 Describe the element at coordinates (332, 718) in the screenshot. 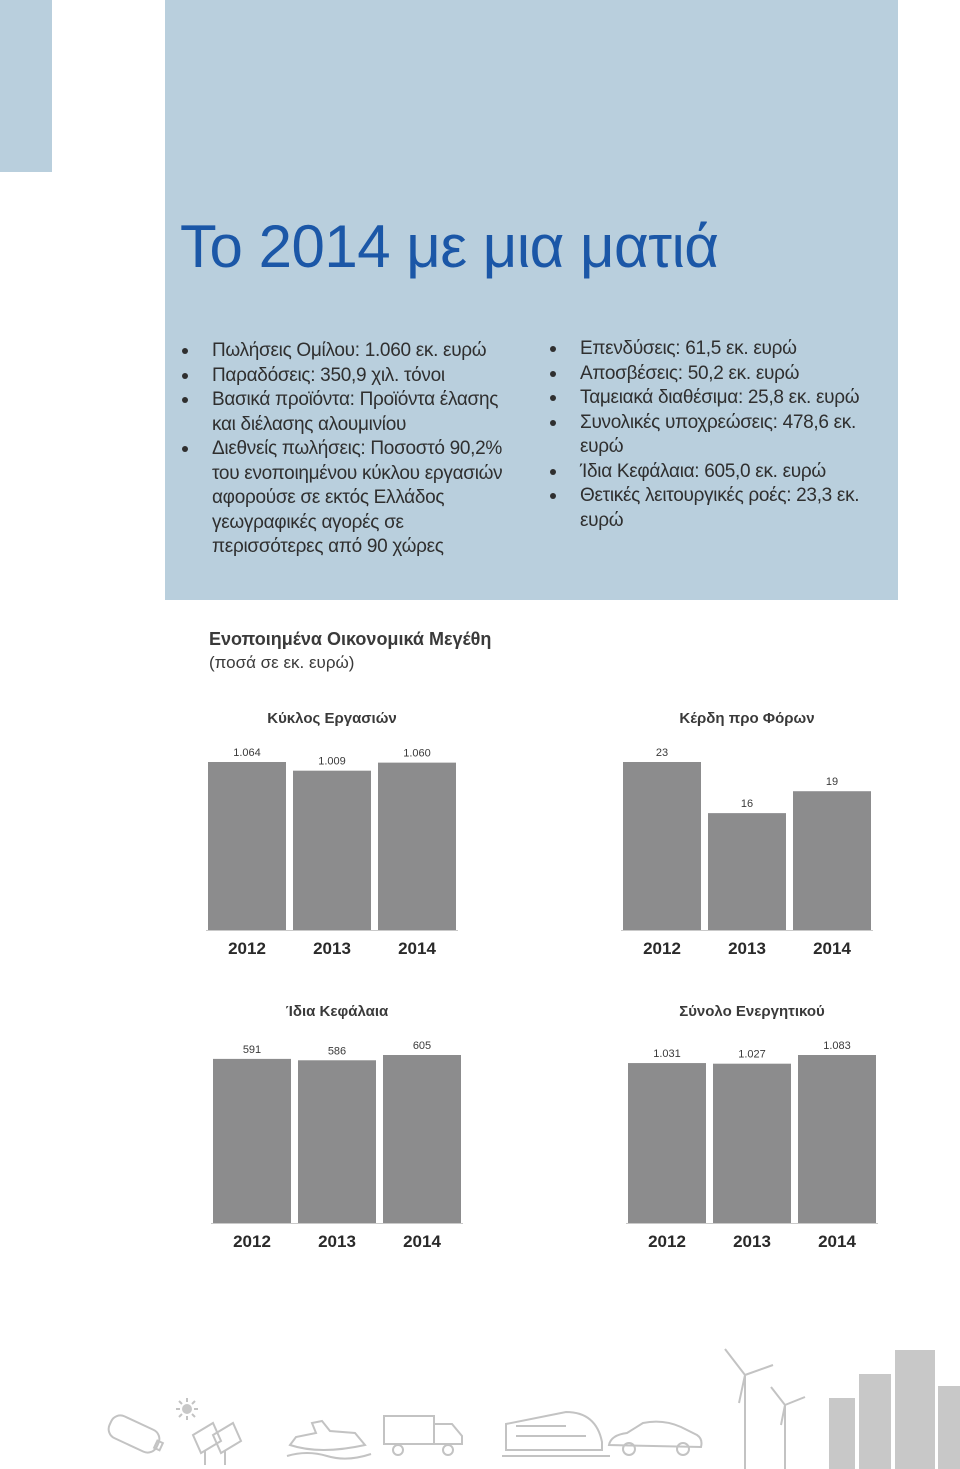

I see `chart-title: Κύκλος Εργασιών` at that location.